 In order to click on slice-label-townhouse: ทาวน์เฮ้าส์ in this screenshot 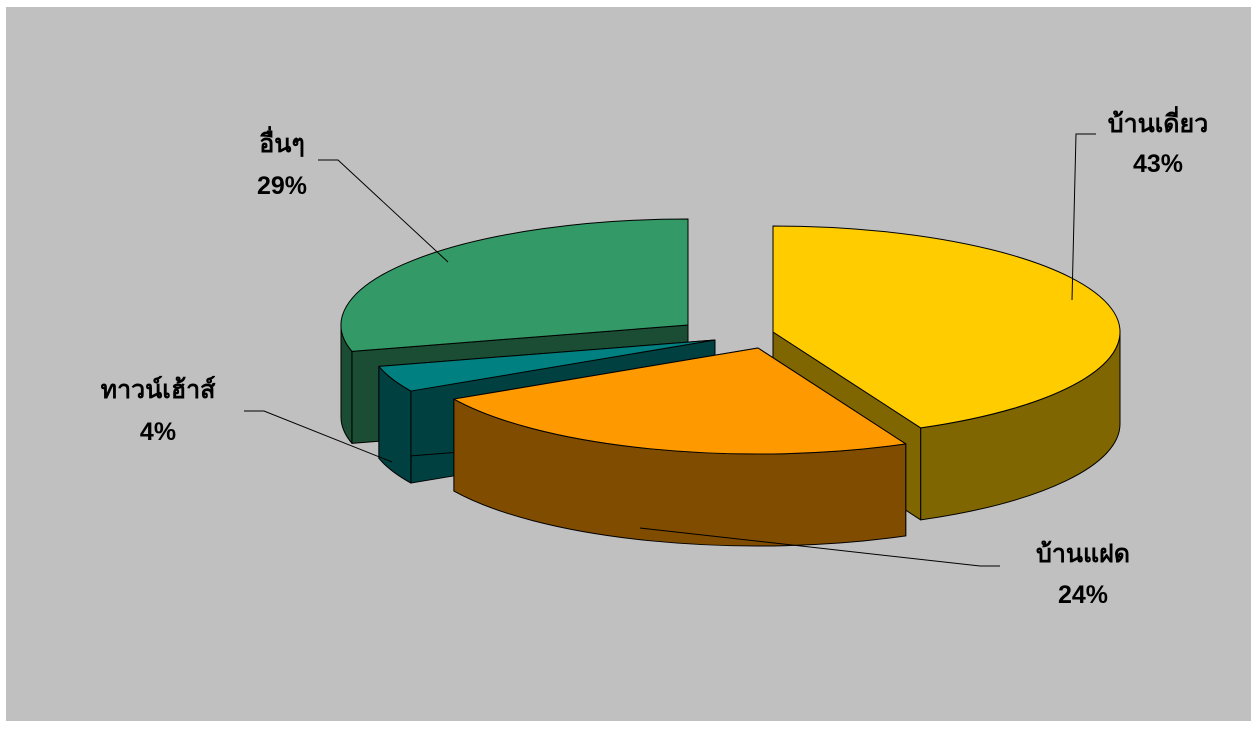, I will do `click(158, 389)`.